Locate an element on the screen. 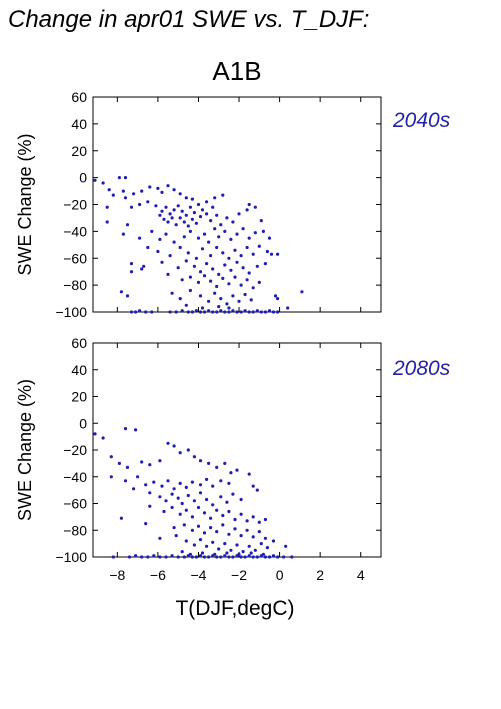 This screenshot has width=501, height=709. x-tick-label: −6 is located at coordinates (158, 575).